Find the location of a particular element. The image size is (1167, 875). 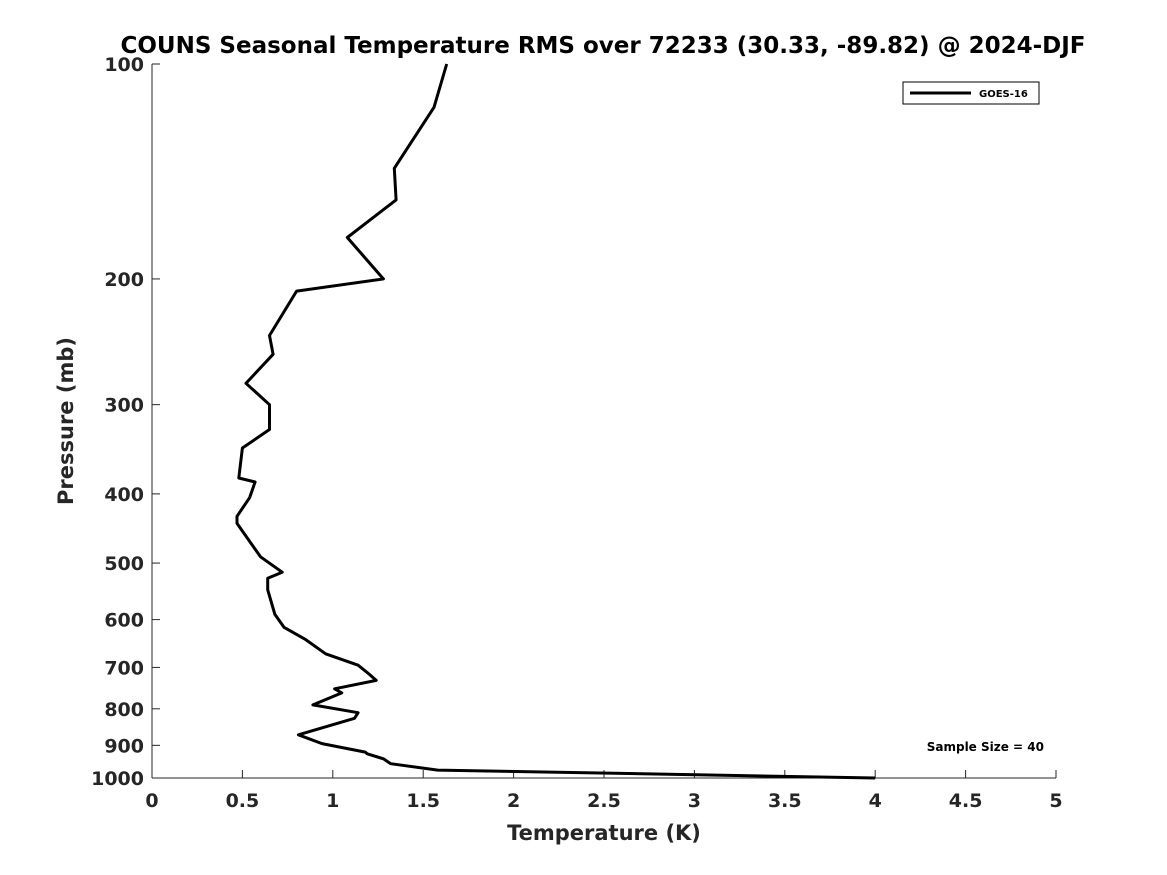

y-tick-label: 900 is located at coordinates (124, 746).